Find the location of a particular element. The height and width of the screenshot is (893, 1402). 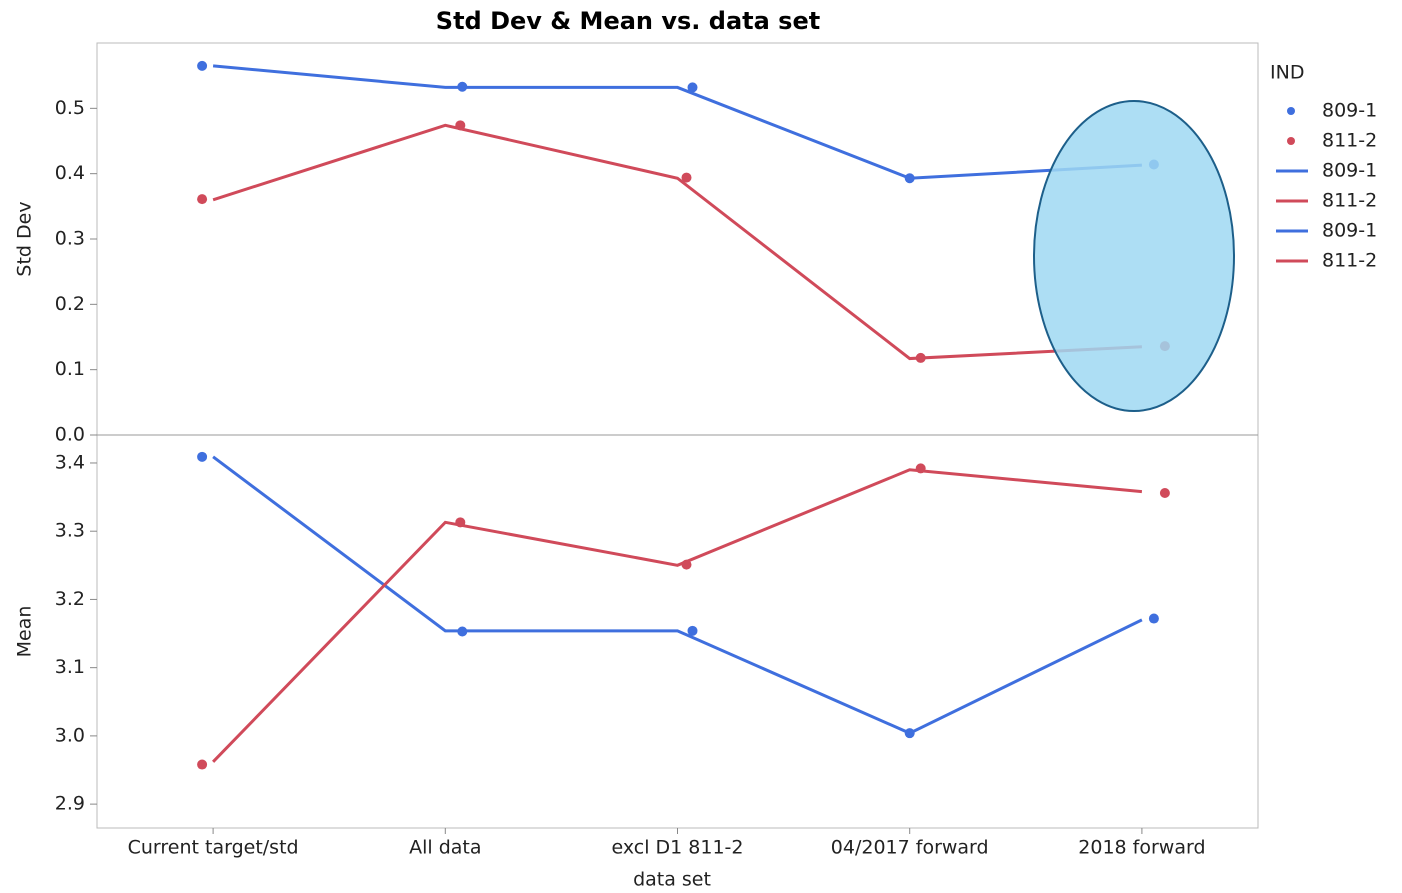

chart-title: Std Dev & Mean vs. data set is located at coordinates (628, 21).